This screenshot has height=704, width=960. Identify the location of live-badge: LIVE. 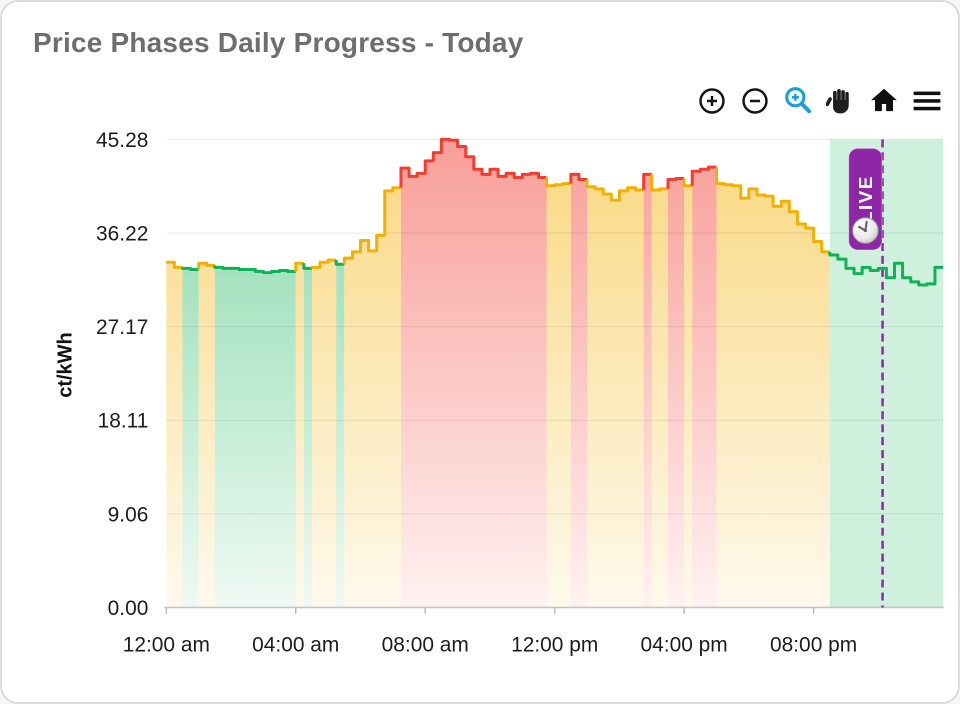
(865, 199).